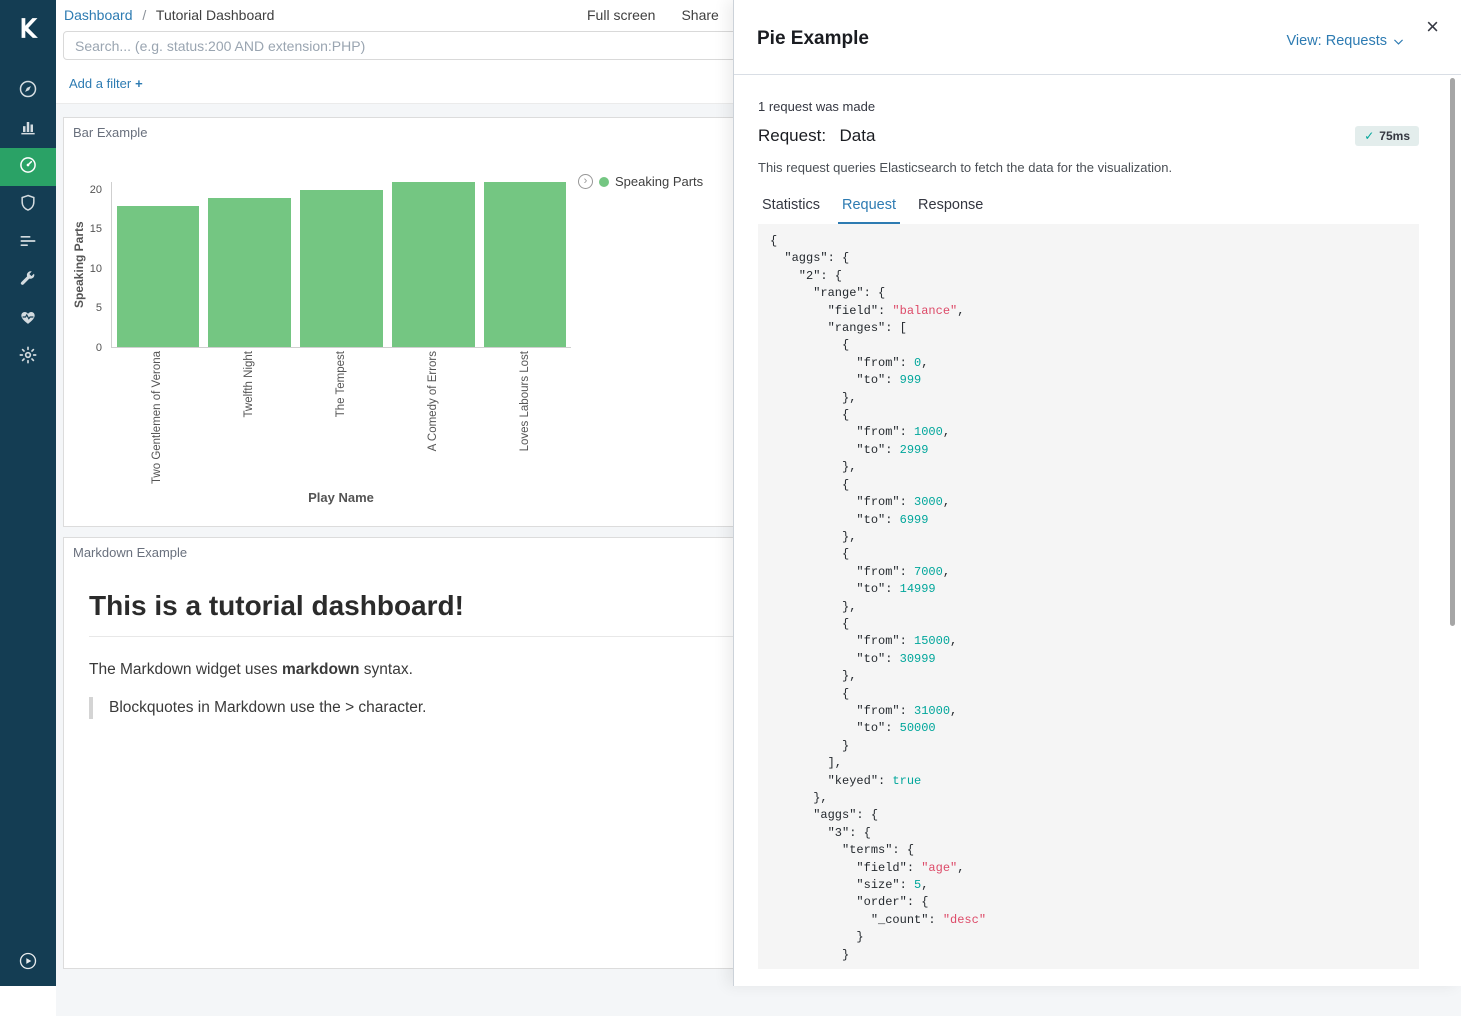 The height and width of the screenshot is (1016, 1461). I want to click on sidebar, so click(28, 493).